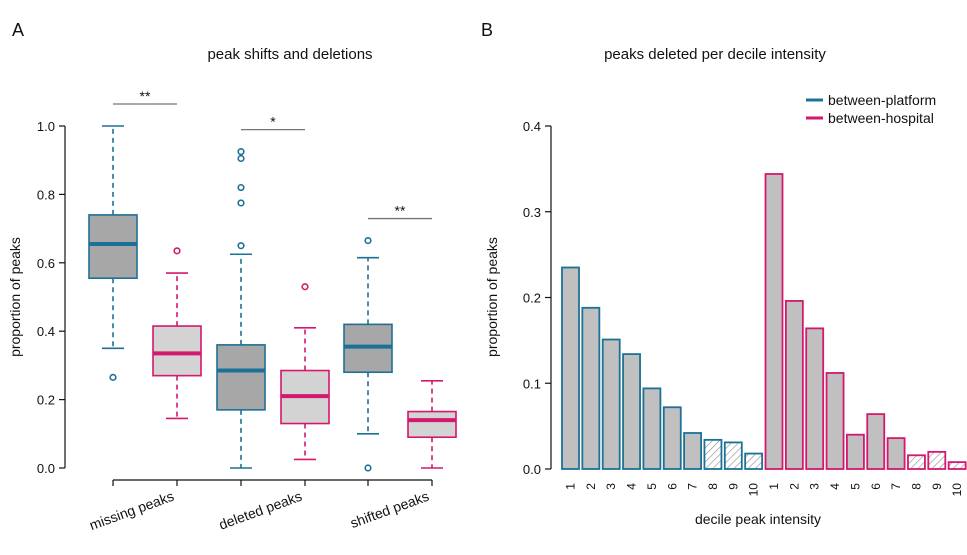 The width and height of the screenshot is (967, 555). Describe the element at coordinates (46, 263) in the screenshot. I see `y-tick-label: 0.6` at that location.